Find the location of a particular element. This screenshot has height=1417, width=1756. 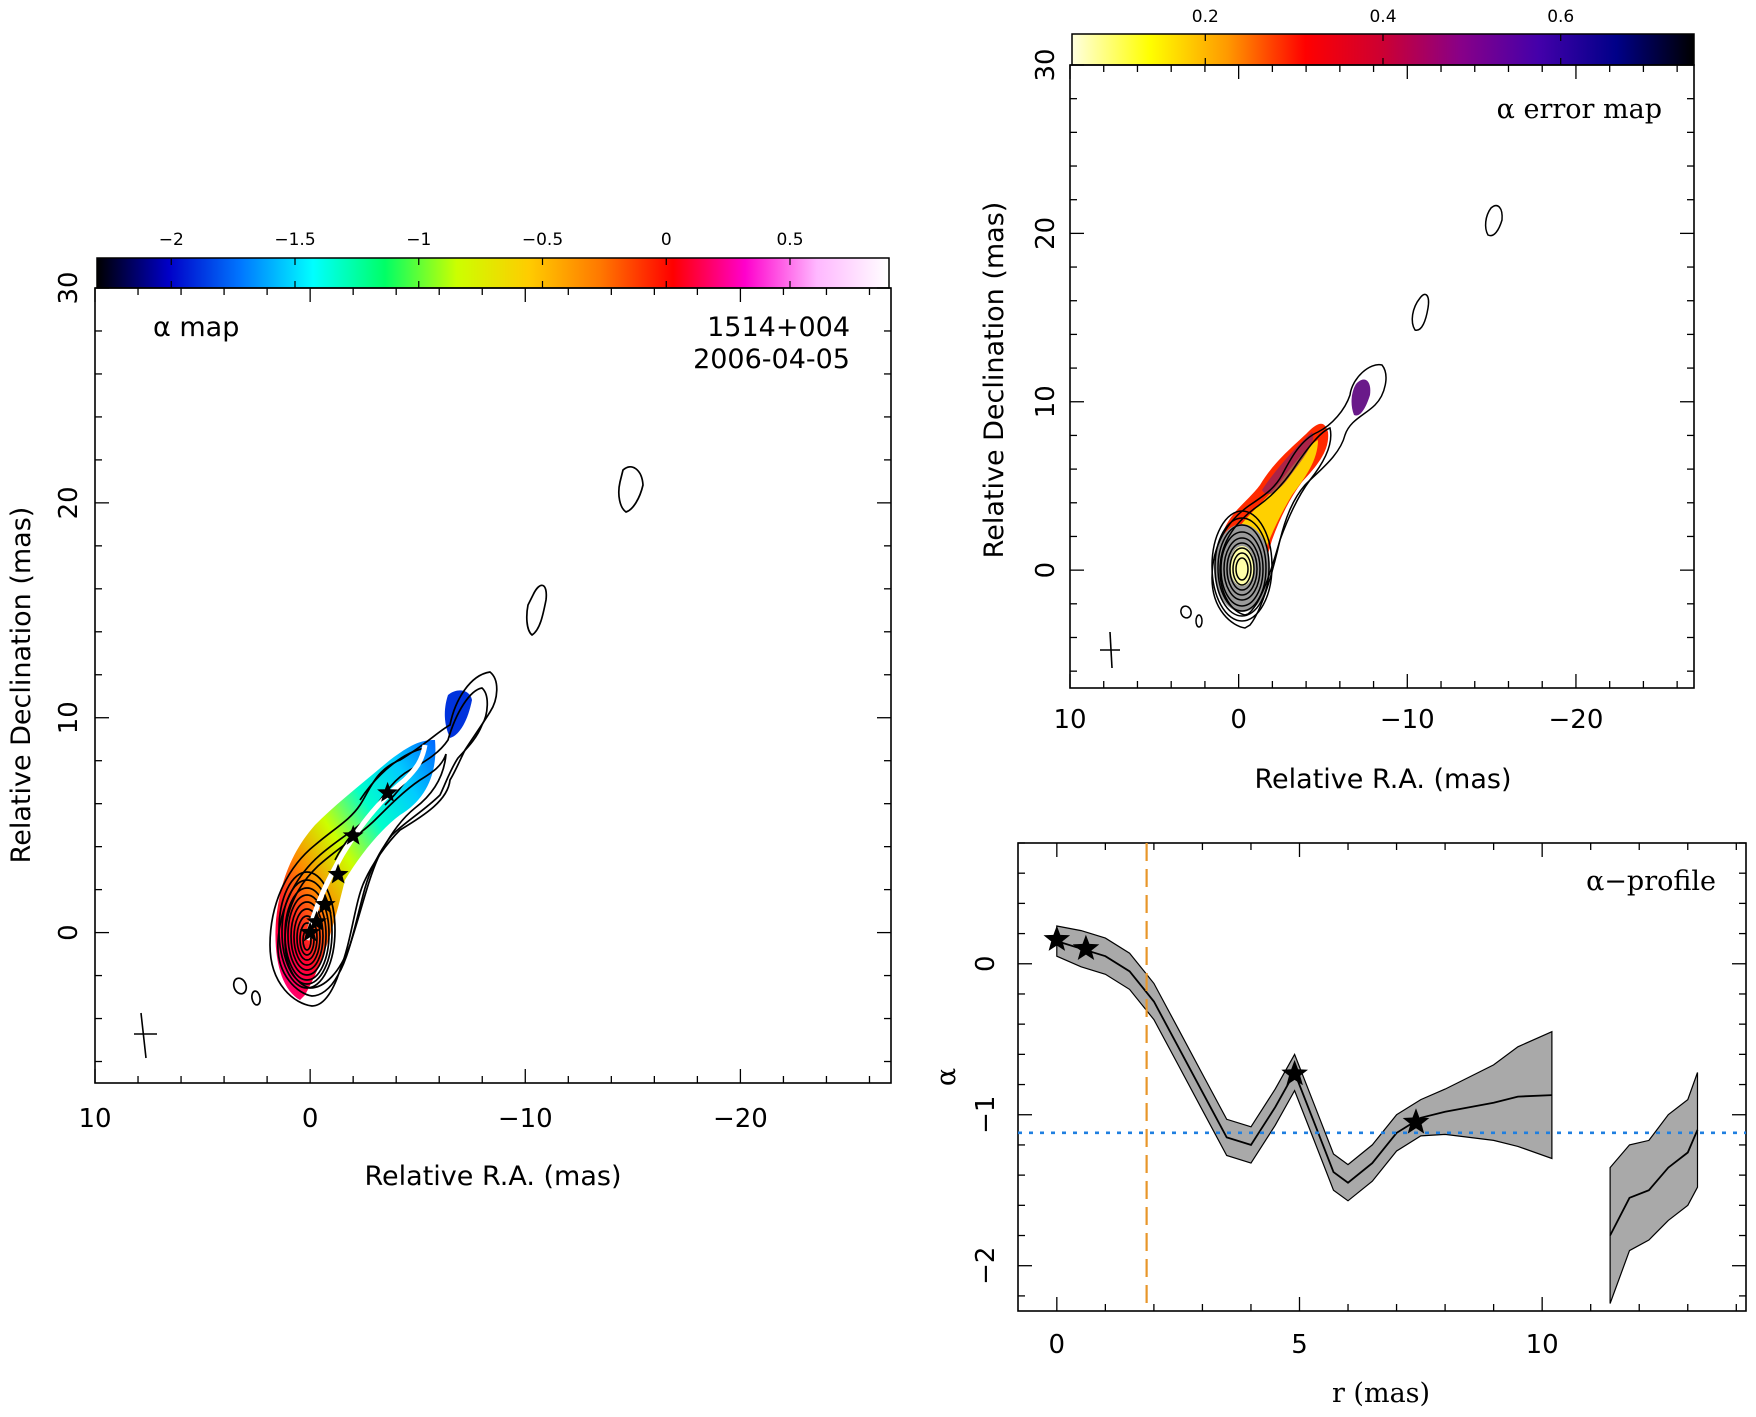

colorbar-tick-label: −1.5 is located at coordinates (294, 240).